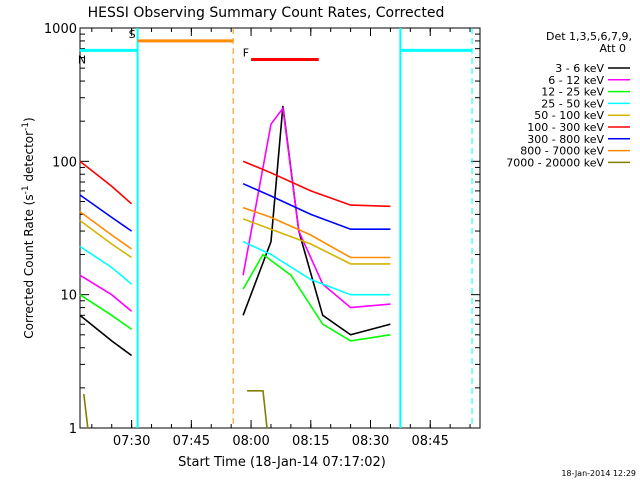 This screenshot has height=480, width=640. I want to click on y-tick-label: 1000, so click(60, 29).